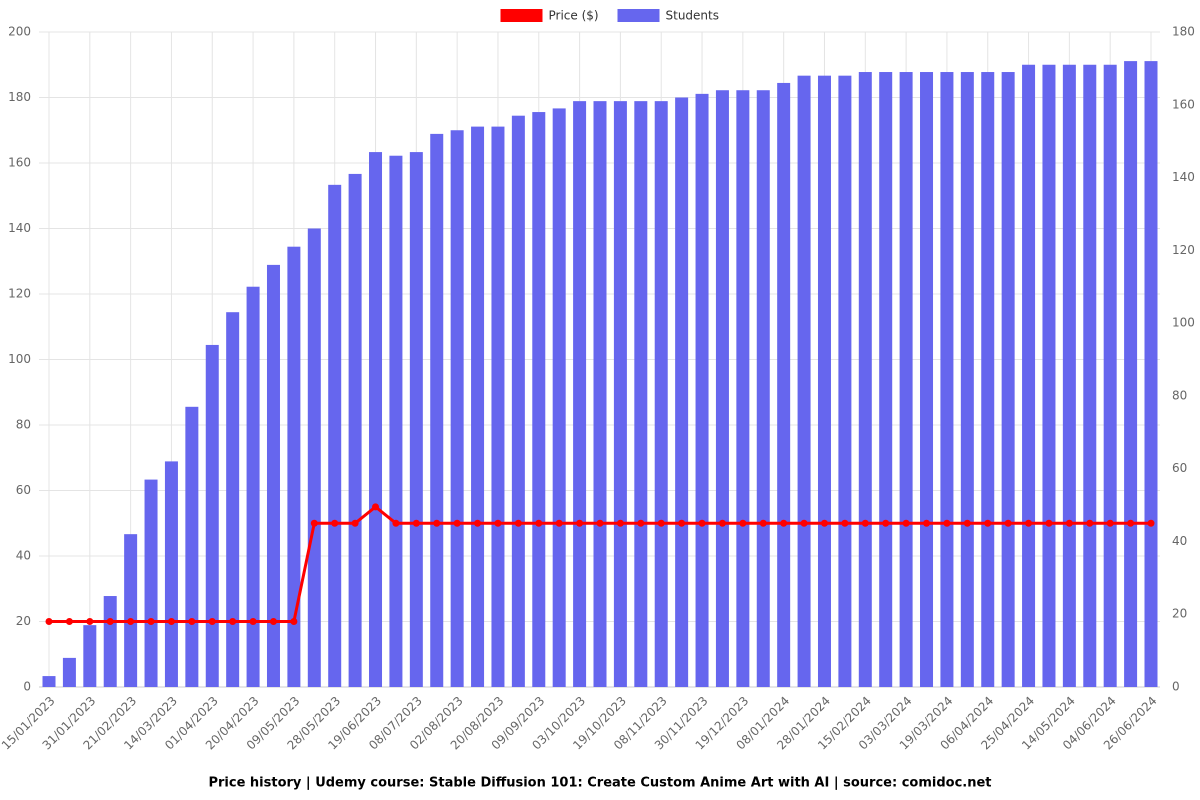  I want to click on y-tick-label: 0, so click(27, 687).